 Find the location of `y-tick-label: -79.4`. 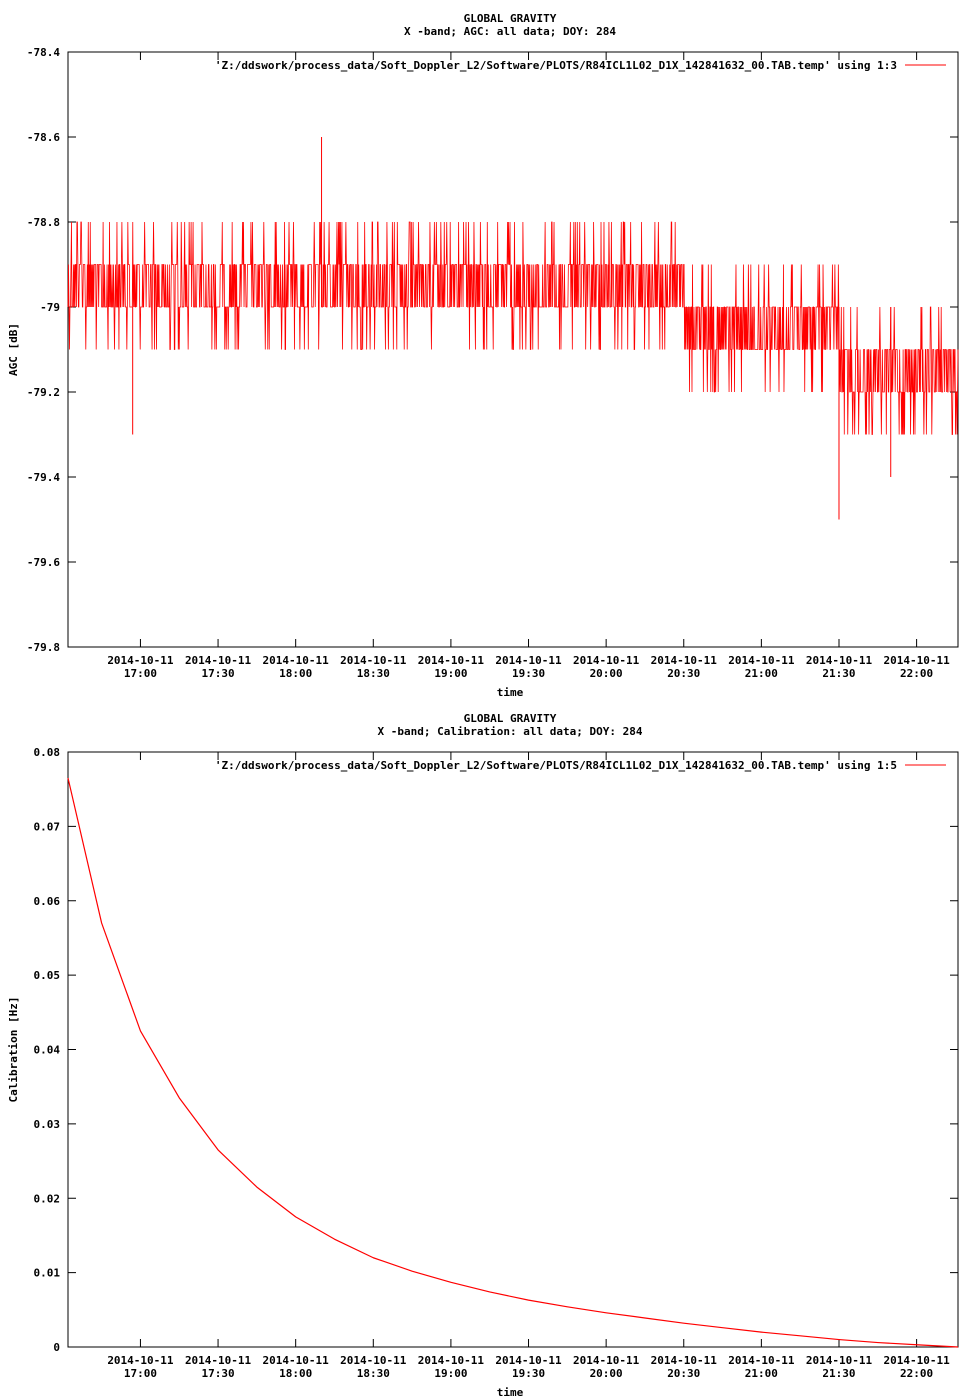

y-tick-label: -79.4 is located at coordinates (43, 477).